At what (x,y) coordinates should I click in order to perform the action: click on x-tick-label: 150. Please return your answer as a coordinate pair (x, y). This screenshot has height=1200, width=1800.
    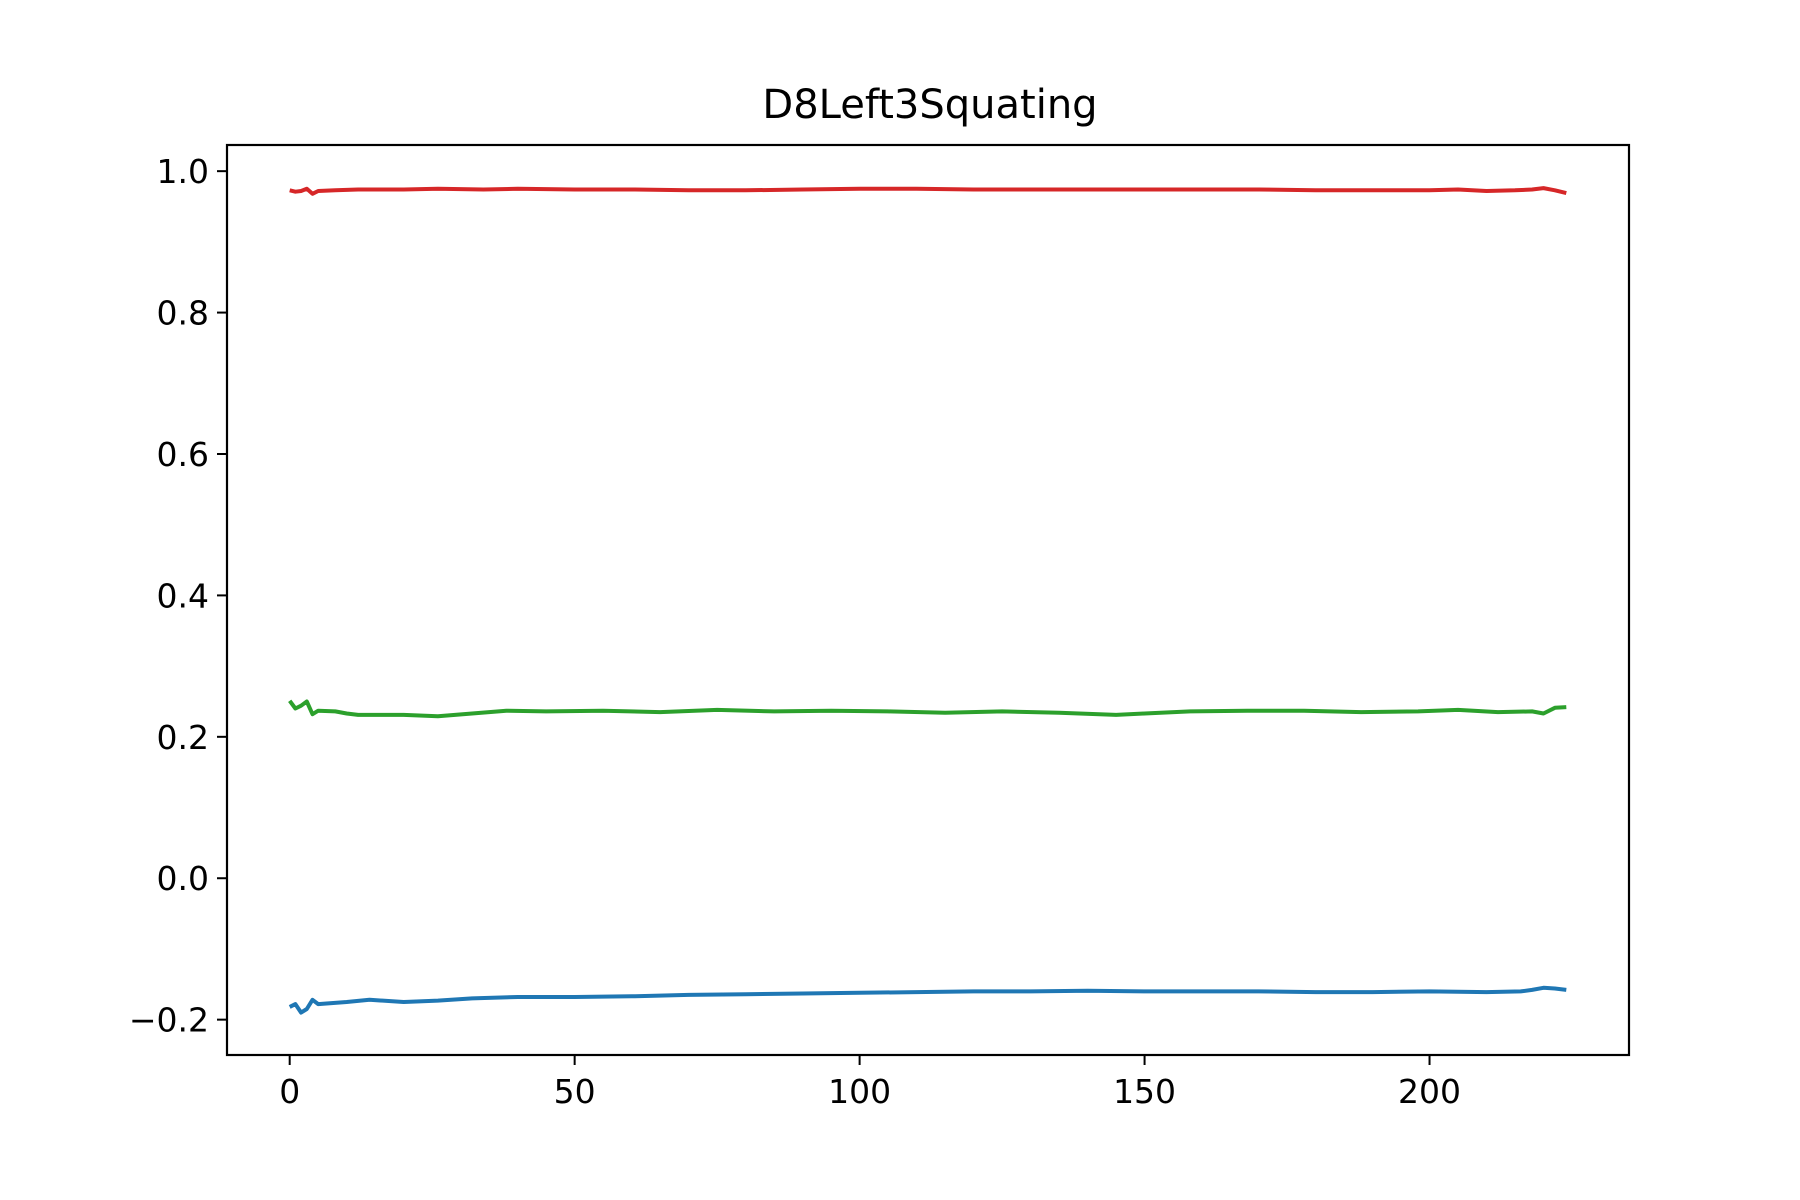
    Looking at the image, I should click on (1144, 1091).